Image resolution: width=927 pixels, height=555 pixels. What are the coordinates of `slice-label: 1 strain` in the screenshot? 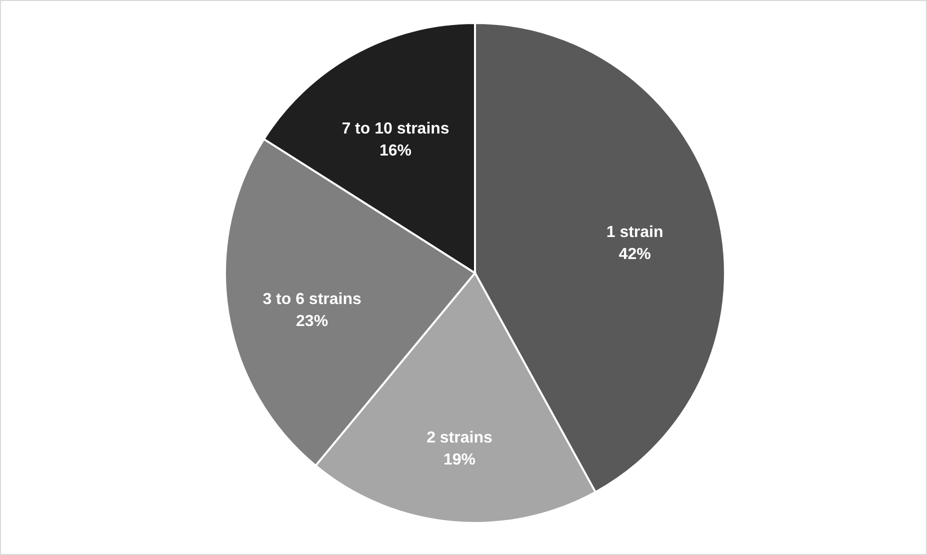 It's located at (635, 232).